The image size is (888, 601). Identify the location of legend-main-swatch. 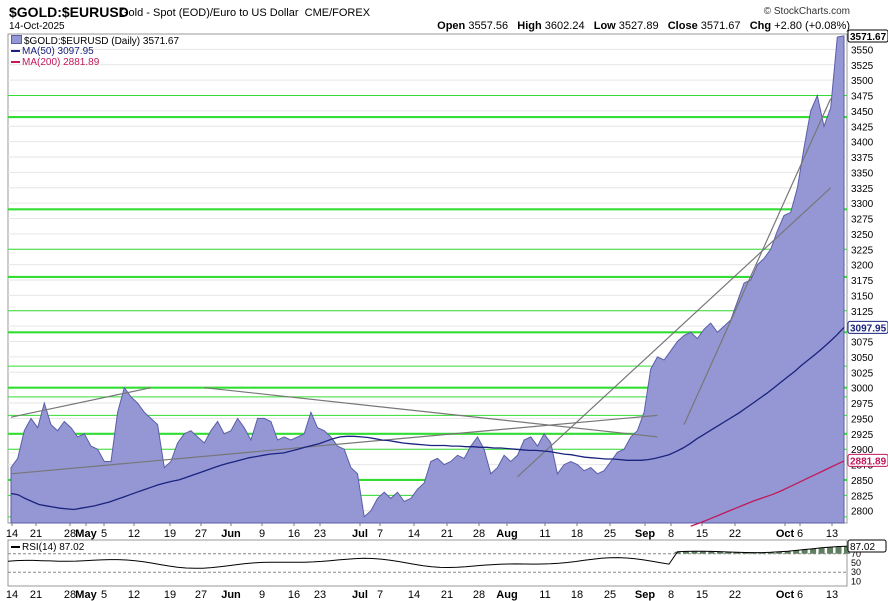
(16, 39).